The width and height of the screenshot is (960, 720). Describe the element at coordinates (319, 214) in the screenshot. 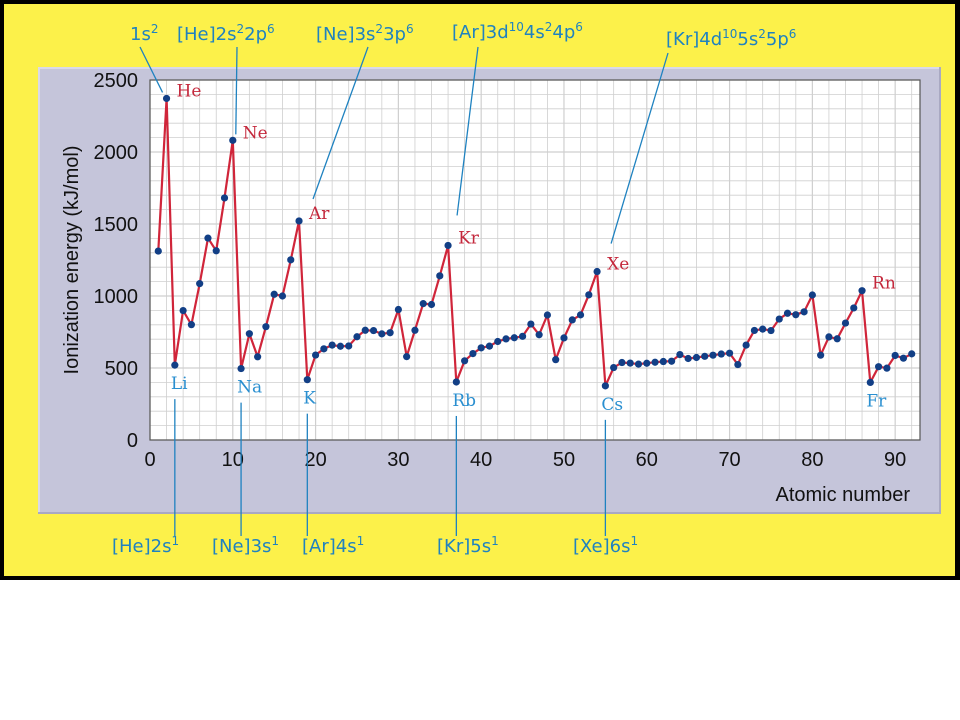

I see `element-label-ar: Ar` at that location.